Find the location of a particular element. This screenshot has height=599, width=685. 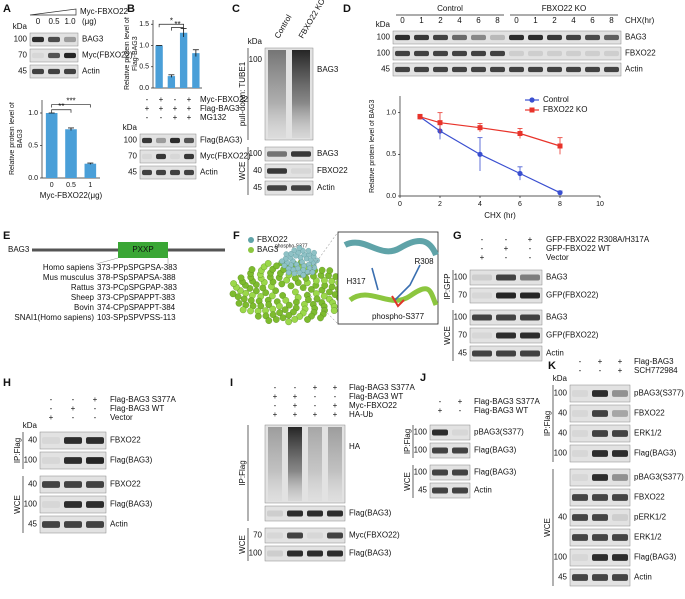

zoom-box is located at coordinates (388, 278).